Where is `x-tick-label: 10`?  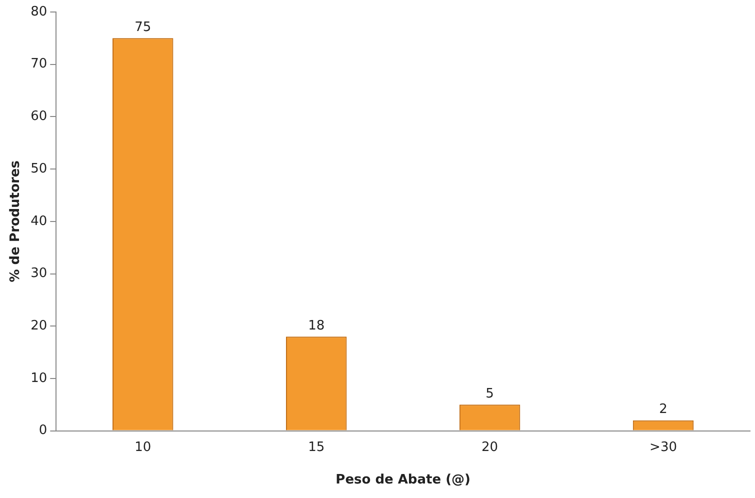
x-tick-label: 10 is located at coordinates (143, 447).